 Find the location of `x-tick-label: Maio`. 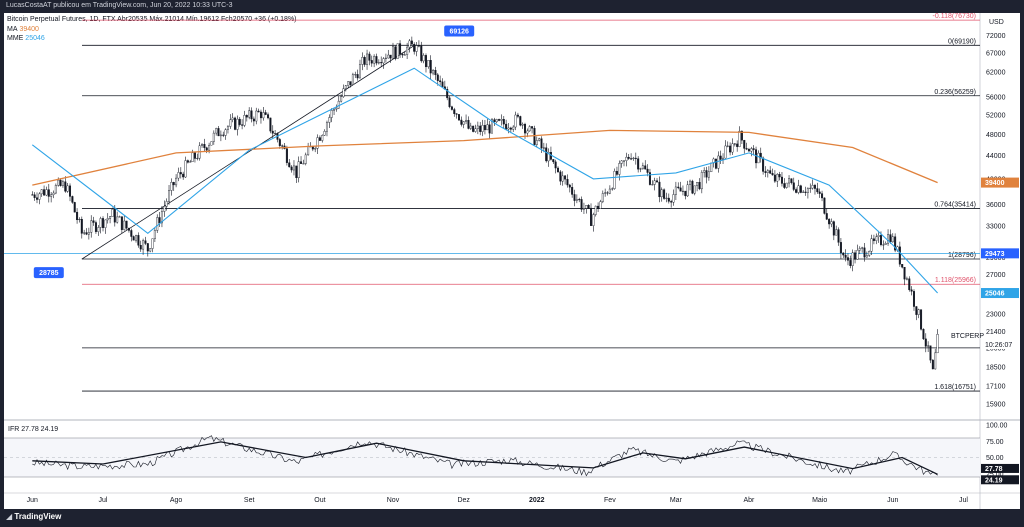

x-tick-label: Maio is located at coordinates (819, 500).